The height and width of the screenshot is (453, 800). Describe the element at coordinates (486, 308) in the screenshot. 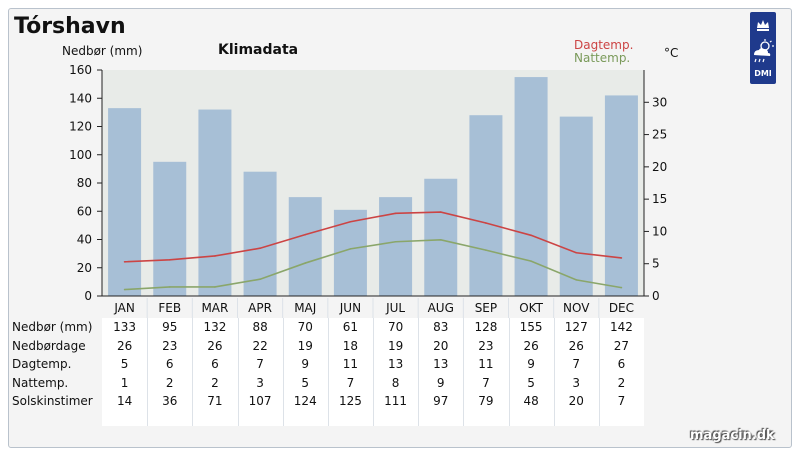

I see `x-tick-label-sep: SEP` at that location.